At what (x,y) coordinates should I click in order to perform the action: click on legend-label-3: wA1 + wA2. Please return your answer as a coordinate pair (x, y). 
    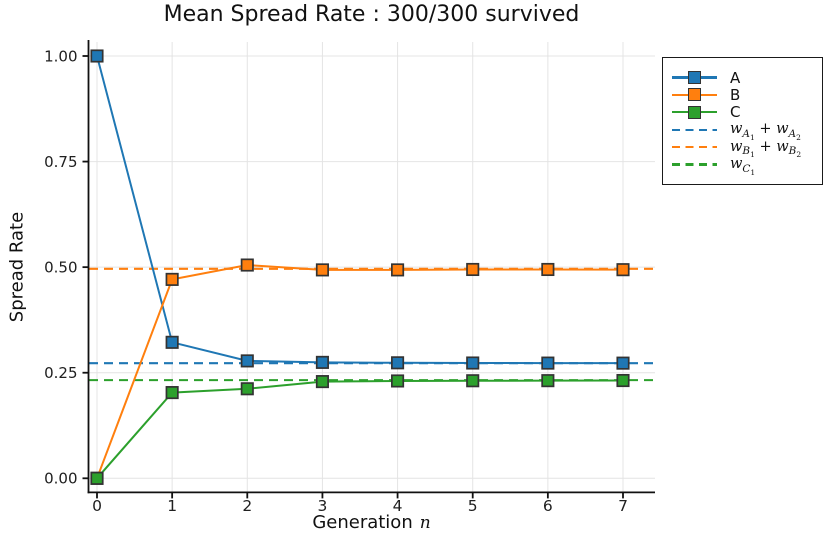
    Looking at the image, I should click on (765, 132).